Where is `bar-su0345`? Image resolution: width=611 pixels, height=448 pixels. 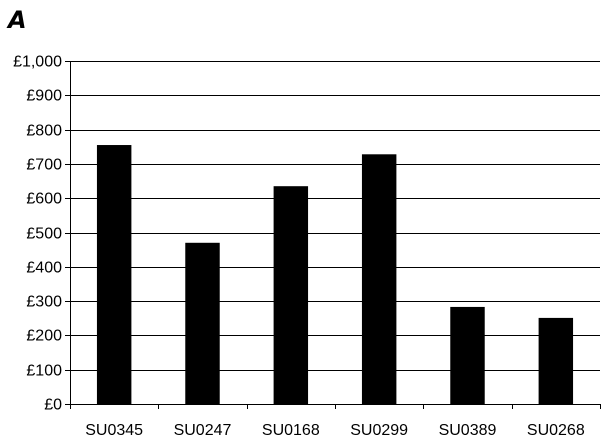
bar-su0345 is located at coordinates (114, 274).